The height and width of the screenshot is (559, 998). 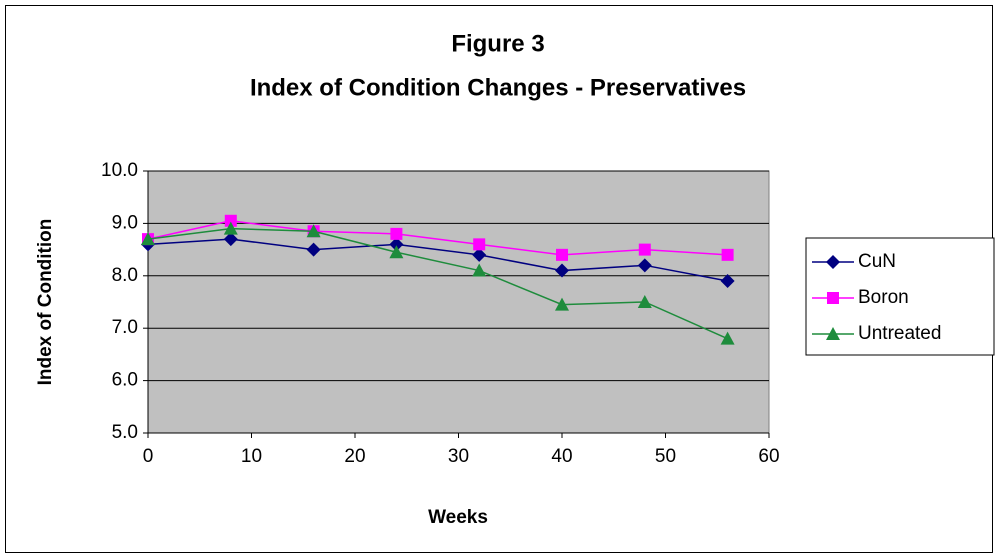 I want to click on chart-title: Figure 3, so click(x=497, y=43).